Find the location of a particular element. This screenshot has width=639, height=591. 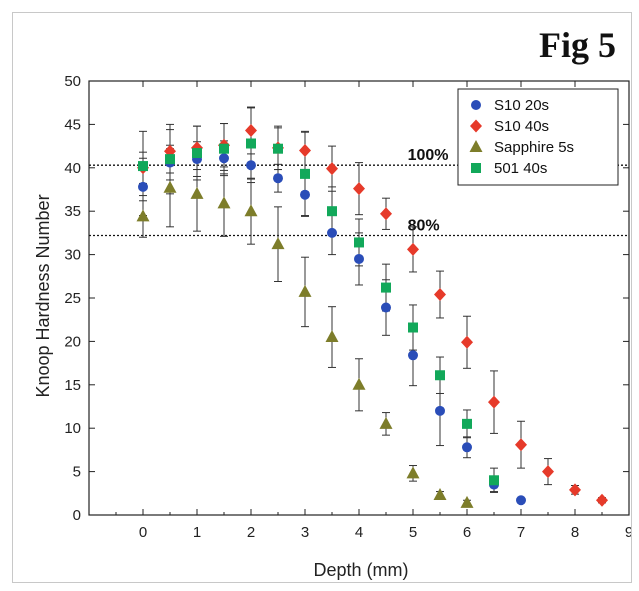

x-tick-label: 9 is located at coordinates (628, 532).